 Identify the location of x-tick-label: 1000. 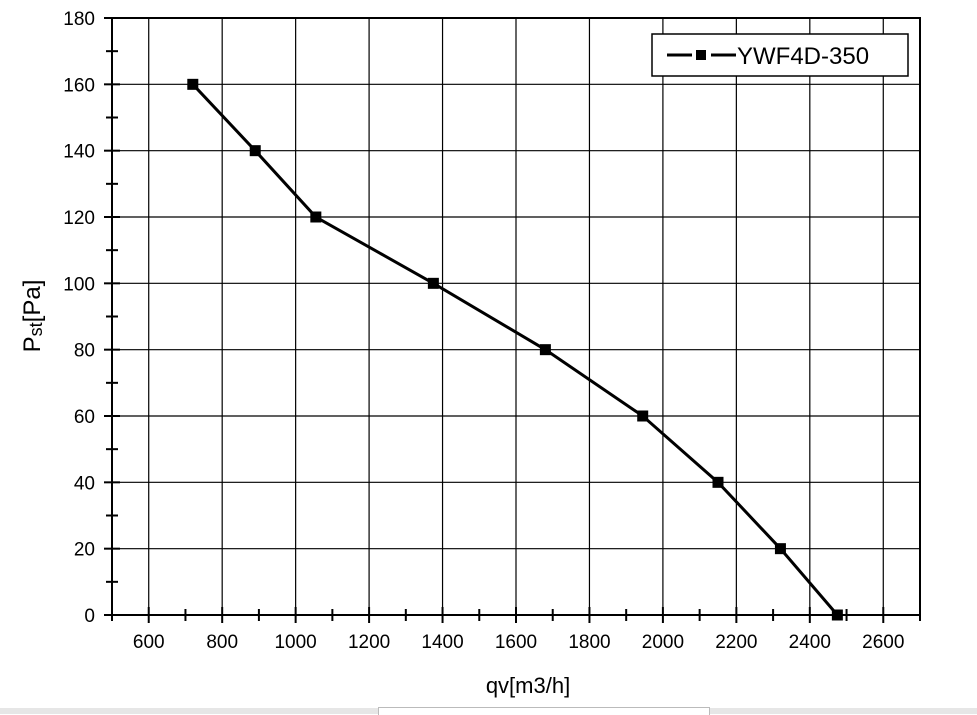
(295, 642).